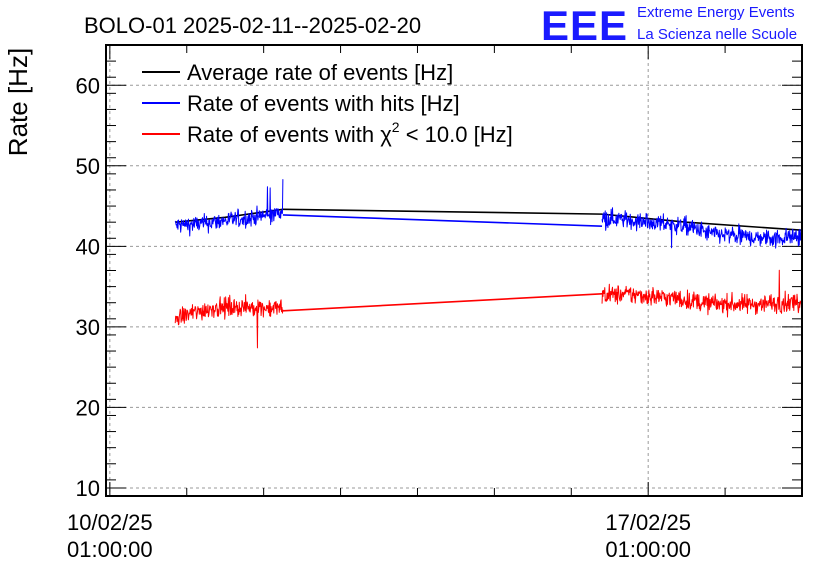 Image resolution: width=836 pixels, height=572 pixels. I want to click on legend-label-chi2: Rate of events with χ2 < 10.0 [Hz], so click(350, 133).